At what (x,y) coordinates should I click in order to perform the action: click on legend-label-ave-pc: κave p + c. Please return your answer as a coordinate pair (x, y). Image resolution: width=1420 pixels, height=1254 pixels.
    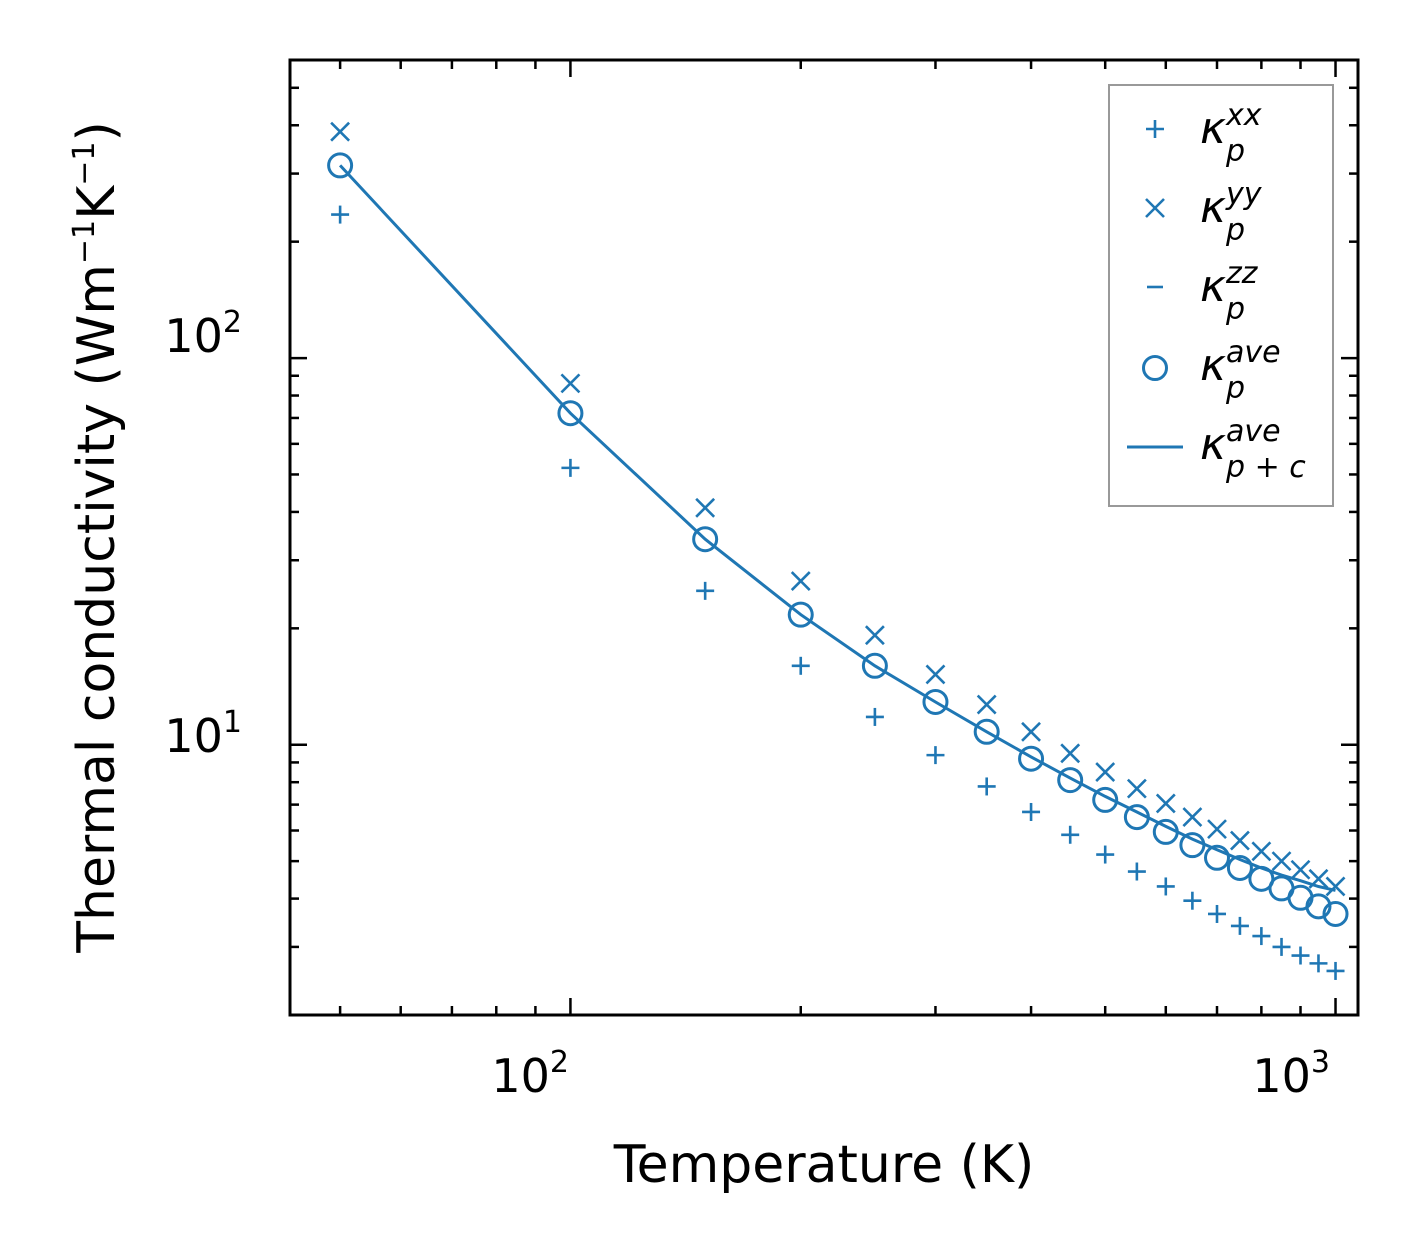
    Looking at the image, I should click on (1253, 449).